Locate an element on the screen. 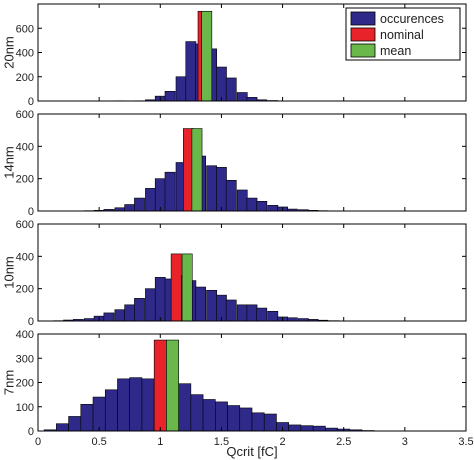 This screenshot has height=460, width=474. x-axis-label: Qcrit [fC] is located at coordinates (251, 451).